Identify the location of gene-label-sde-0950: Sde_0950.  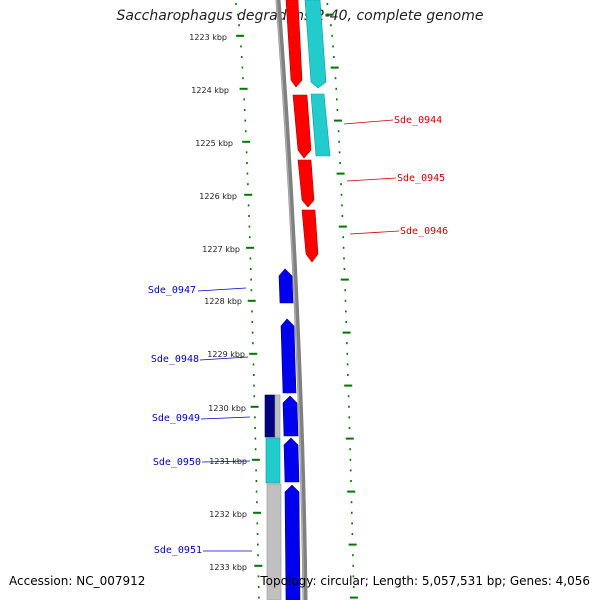
(177, 462).